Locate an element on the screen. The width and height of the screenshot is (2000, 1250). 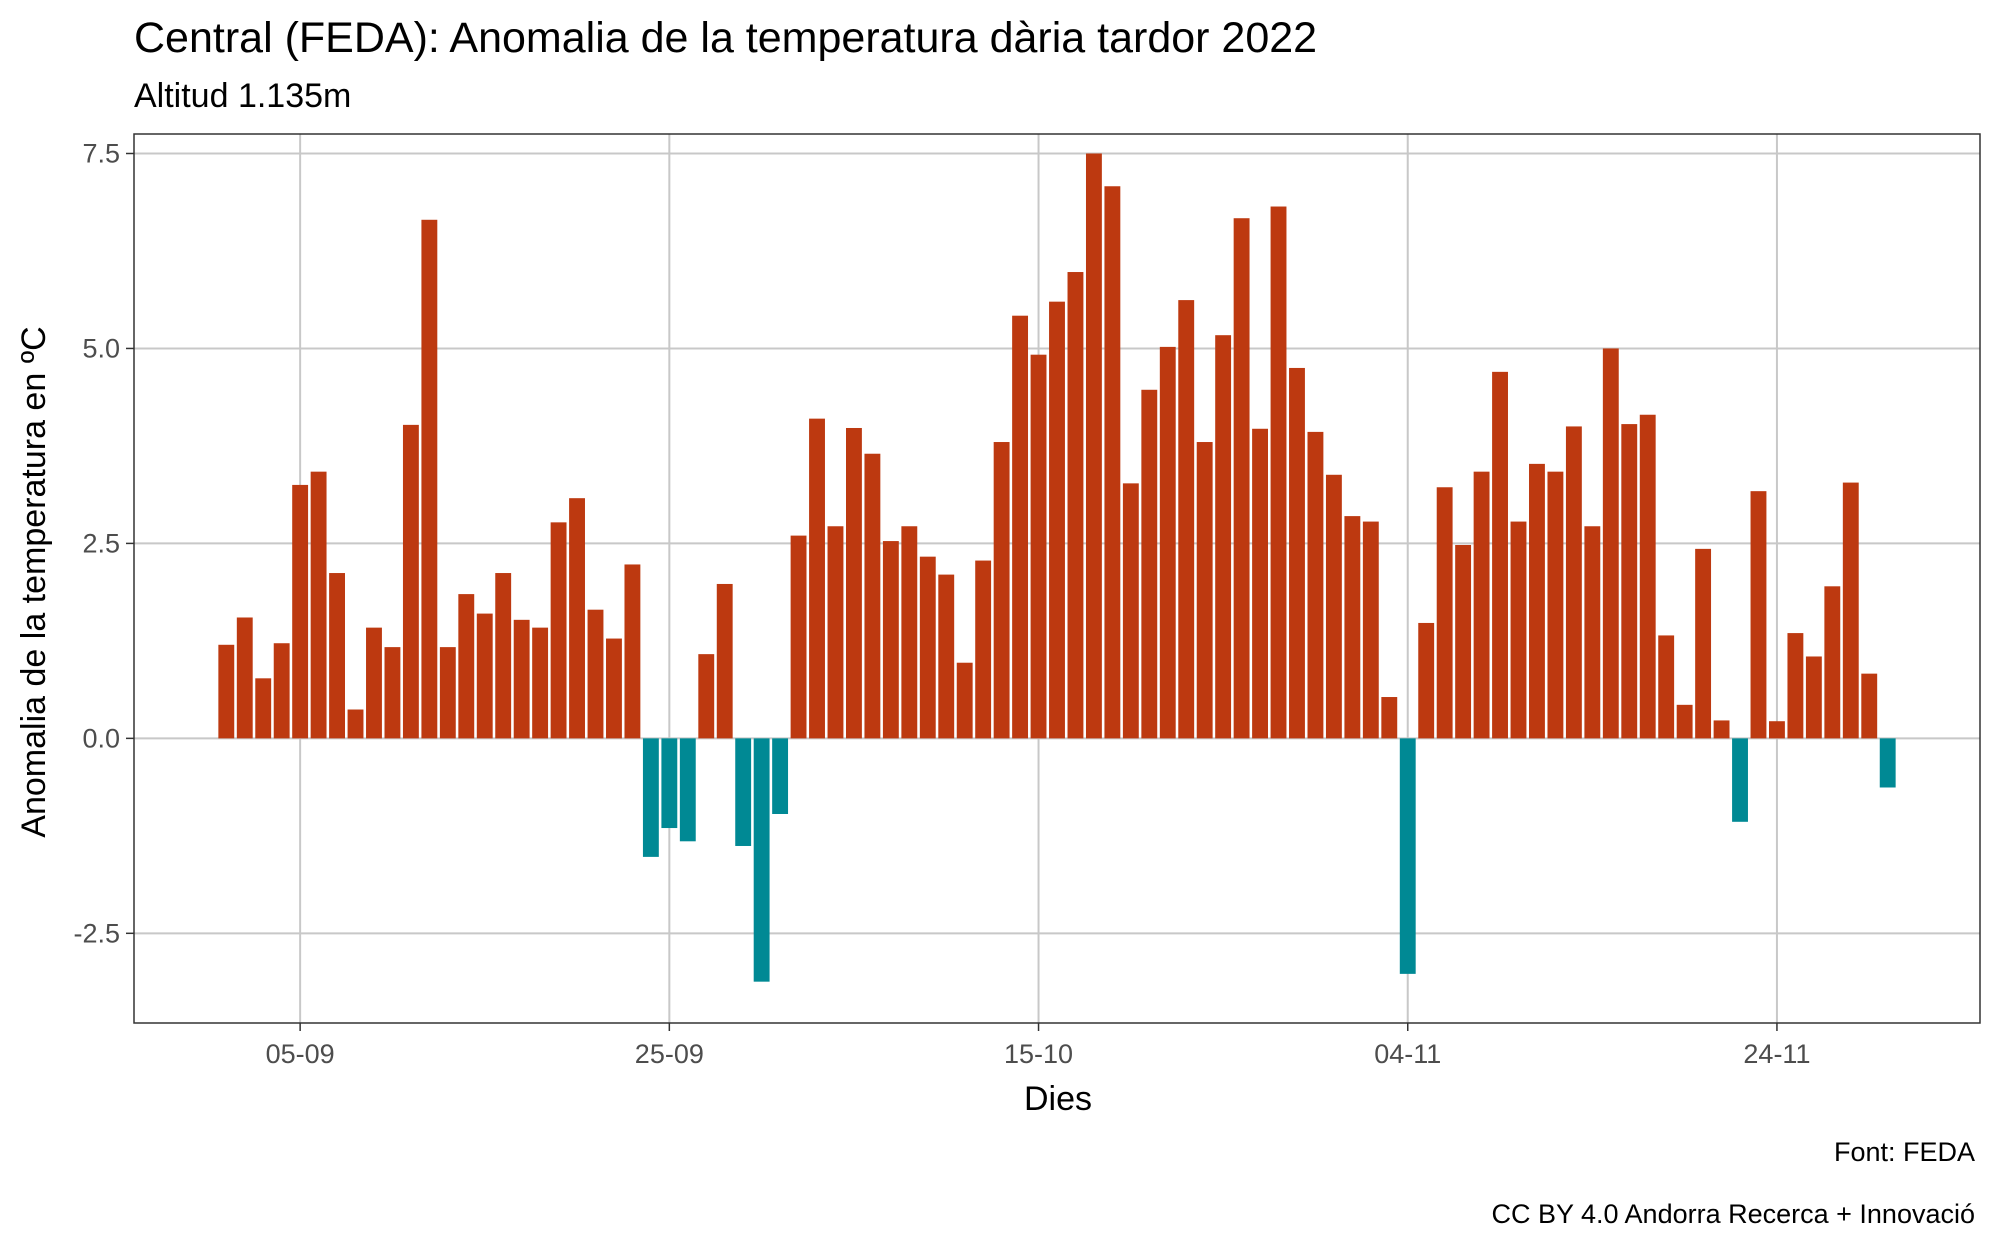
y-tick-label: 0.0 is located at coordinates (101, 738).